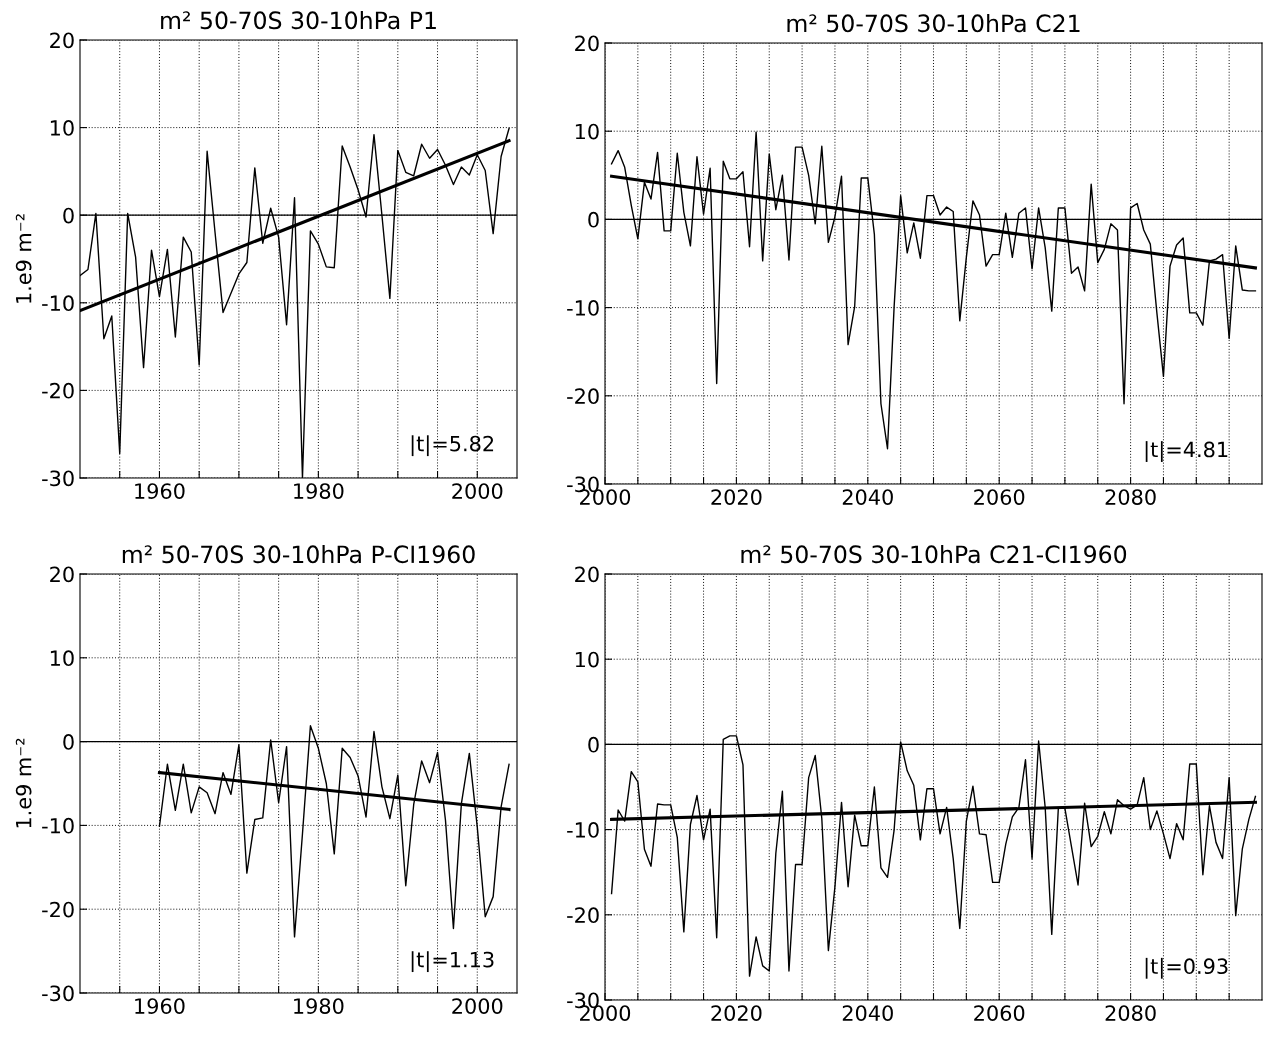 The height and width of the screenshot is (1040, 1270). I want to click on annotation: |t|=1.13, so click(452, 962).